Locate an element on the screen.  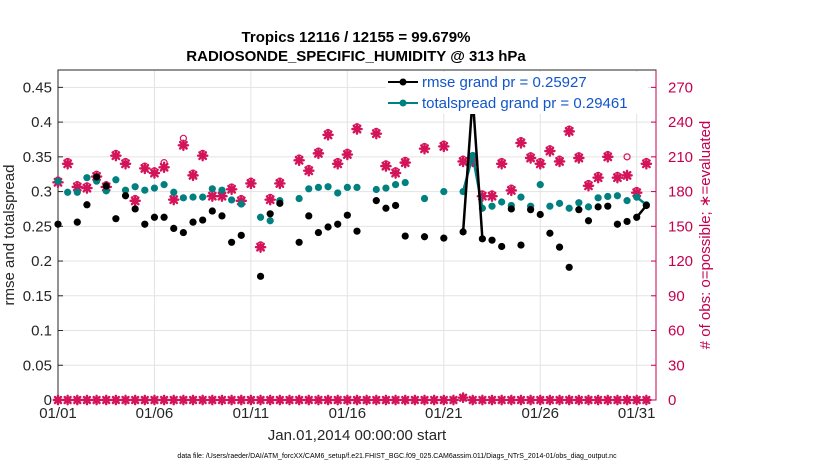
rmse-line is located at coordinates (472, 168).